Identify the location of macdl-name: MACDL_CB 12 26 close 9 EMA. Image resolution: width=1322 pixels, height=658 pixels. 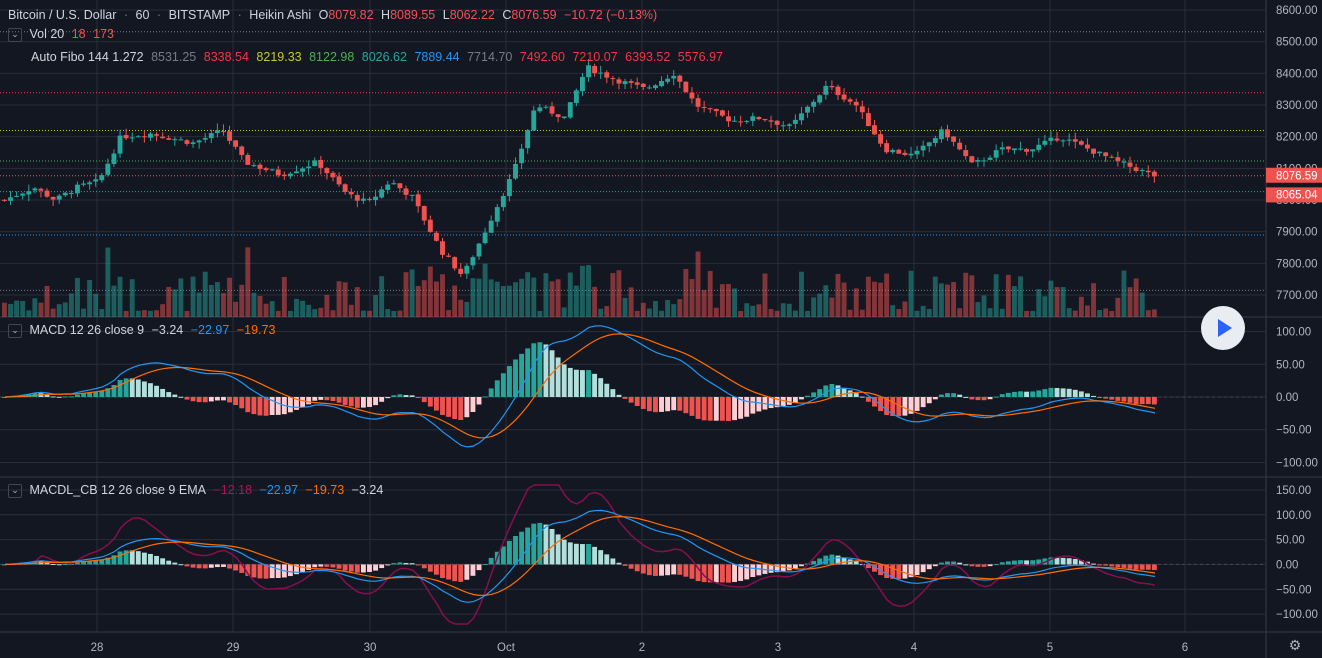
(117, 490).